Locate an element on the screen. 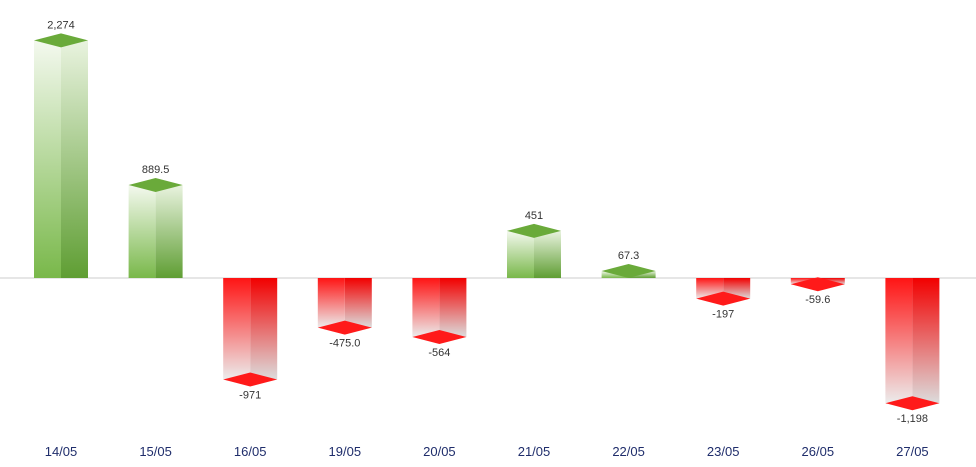  bar-15/05 is located at coordinates (155, 228).